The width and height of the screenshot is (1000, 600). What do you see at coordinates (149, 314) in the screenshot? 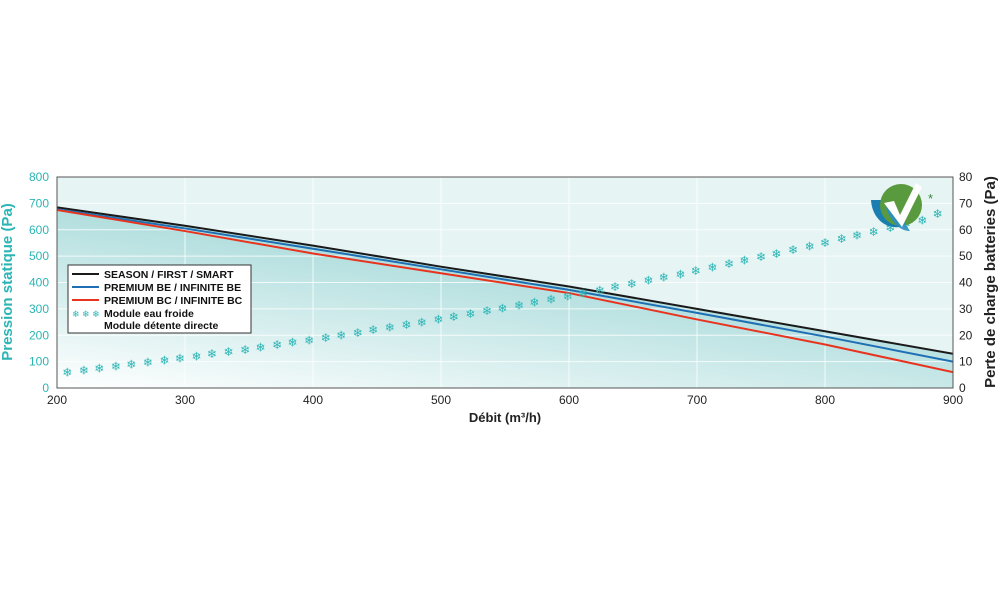
I see `legend-label-module-eau: Module eau froide` at bounding box center [149, 314].